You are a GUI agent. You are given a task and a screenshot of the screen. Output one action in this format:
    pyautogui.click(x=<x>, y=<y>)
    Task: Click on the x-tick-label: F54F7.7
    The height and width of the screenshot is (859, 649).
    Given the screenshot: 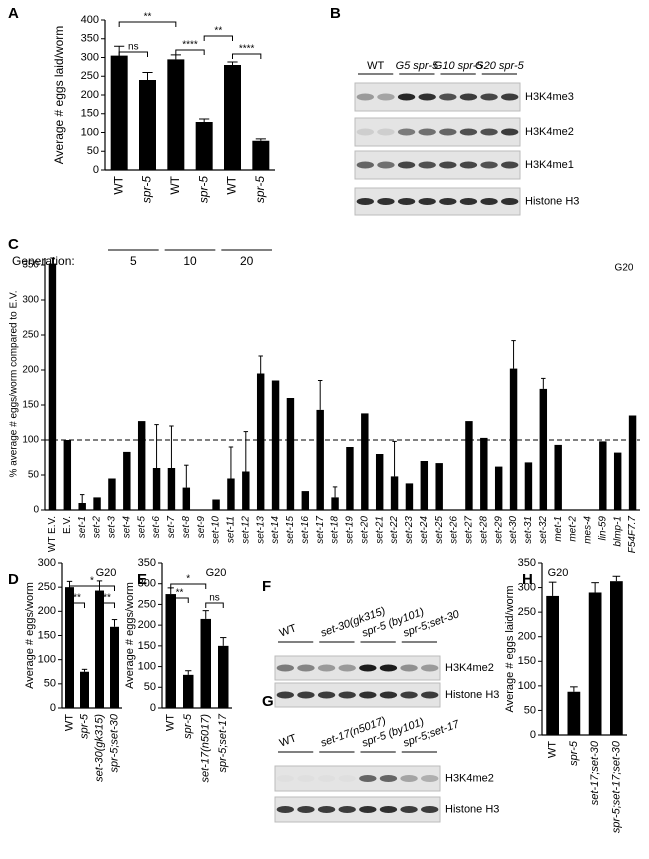 What is the action you would take?
    pyautogui.click(x=632, y=535)
    